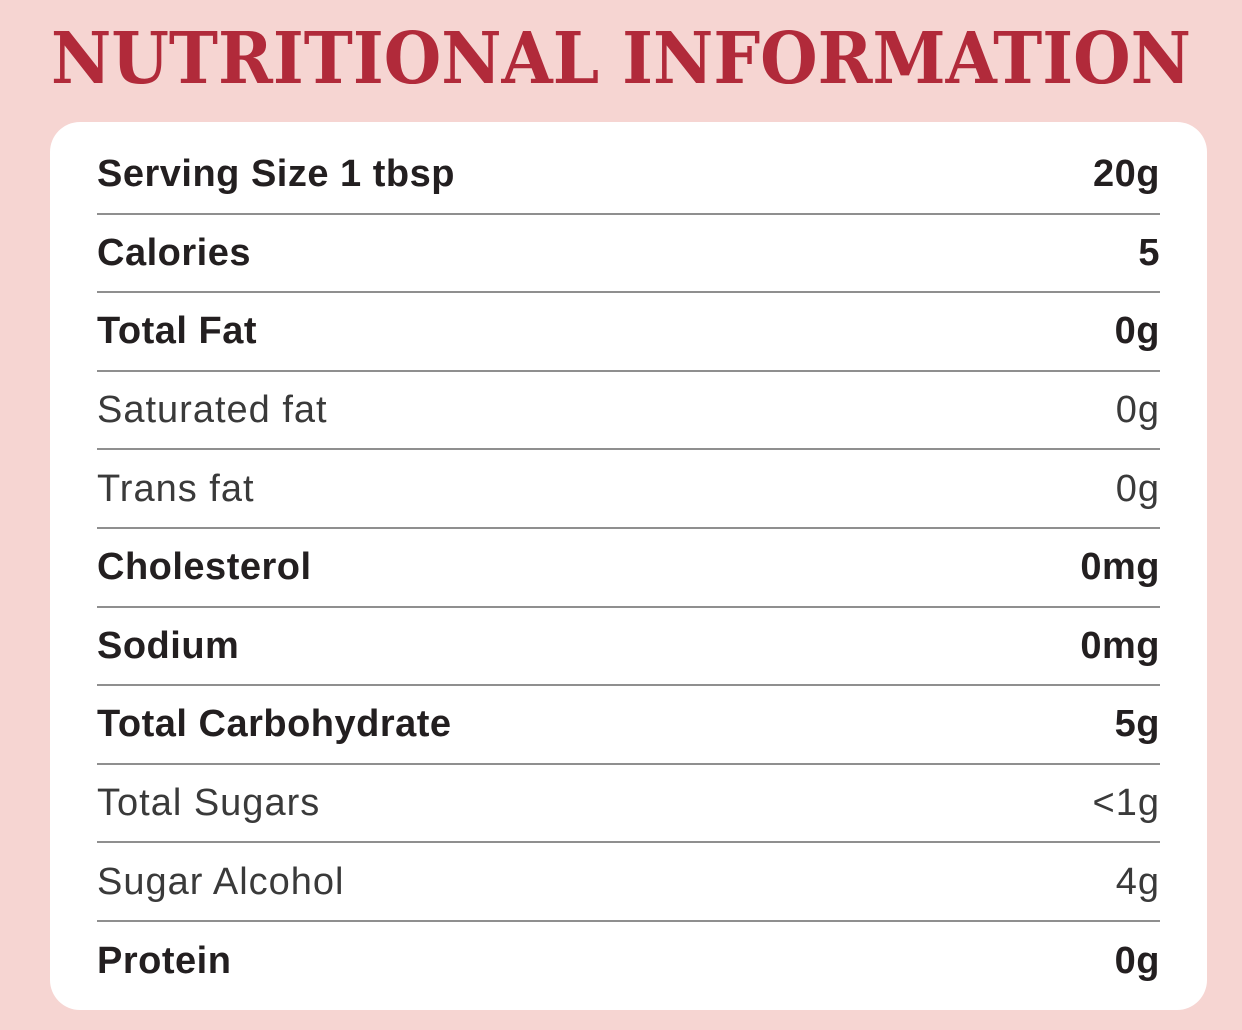  What do you see at coordinates (209, 803) in the screenshot?
I see `row-label: Total Sugars` at bounding box center [209, 803].